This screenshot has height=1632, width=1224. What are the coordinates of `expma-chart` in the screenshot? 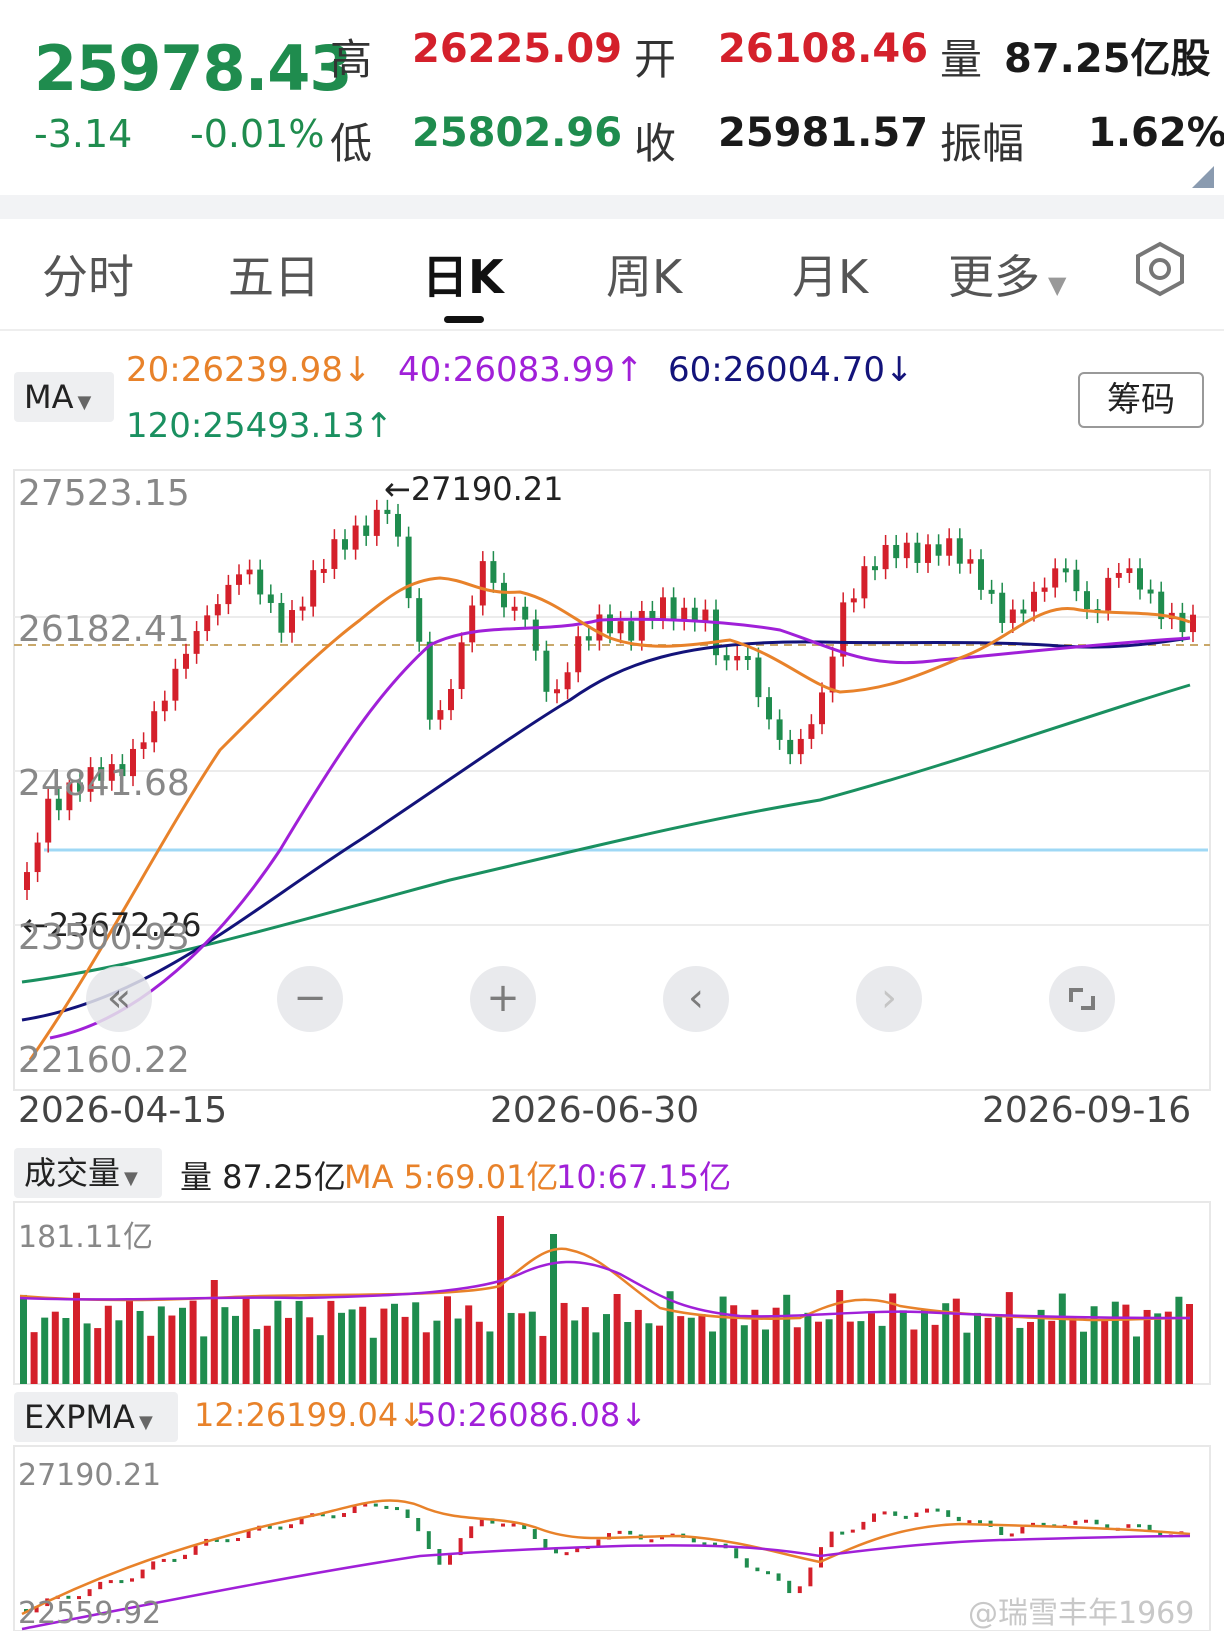 It's located at (612, 1537).